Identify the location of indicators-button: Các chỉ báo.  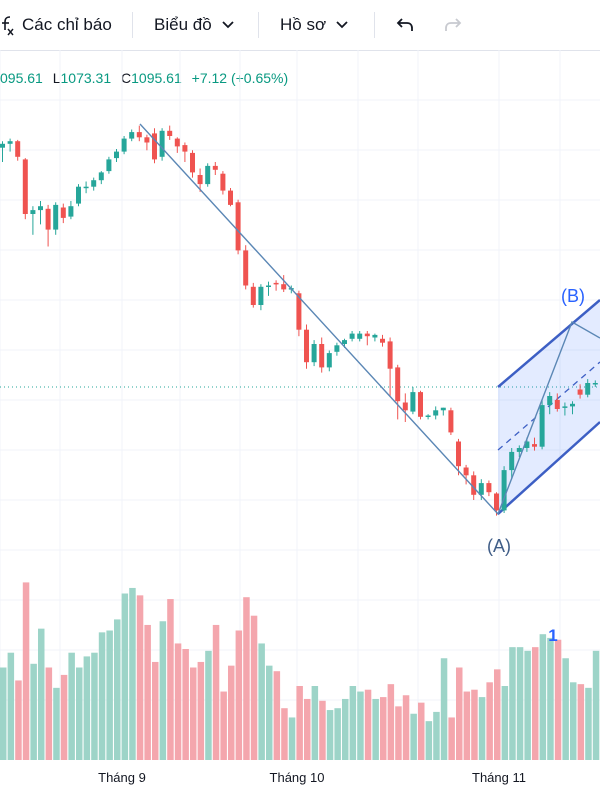
(56, 25).